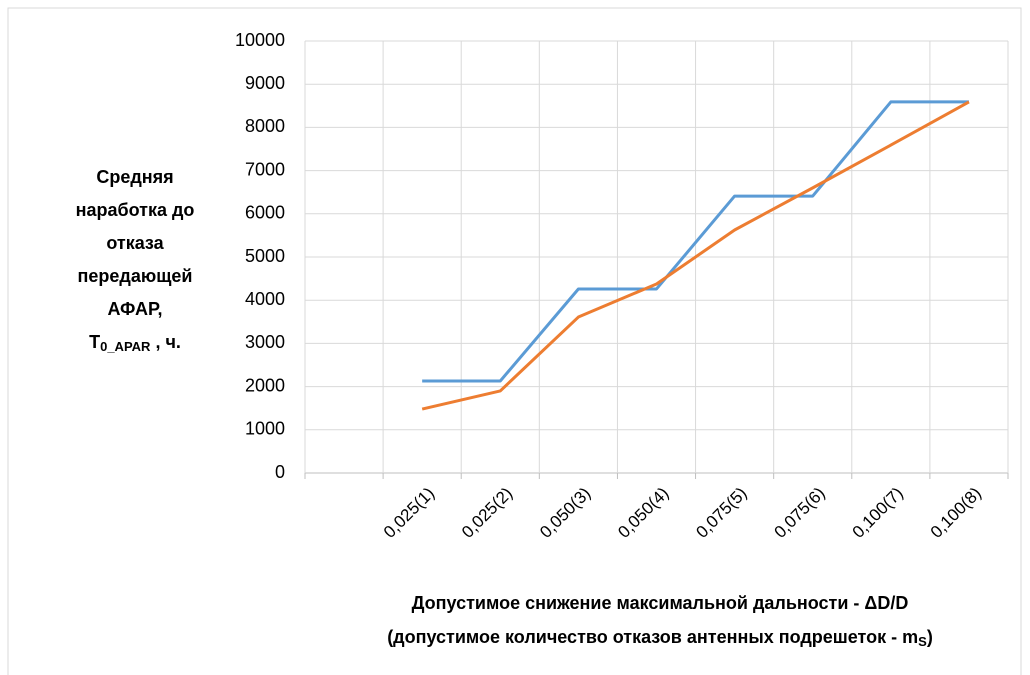  What do you see at coordinates (125, 346) in the screenshot?
I see `y-axis-label-sub: 0_APAR` at bounding box center [125, 346].